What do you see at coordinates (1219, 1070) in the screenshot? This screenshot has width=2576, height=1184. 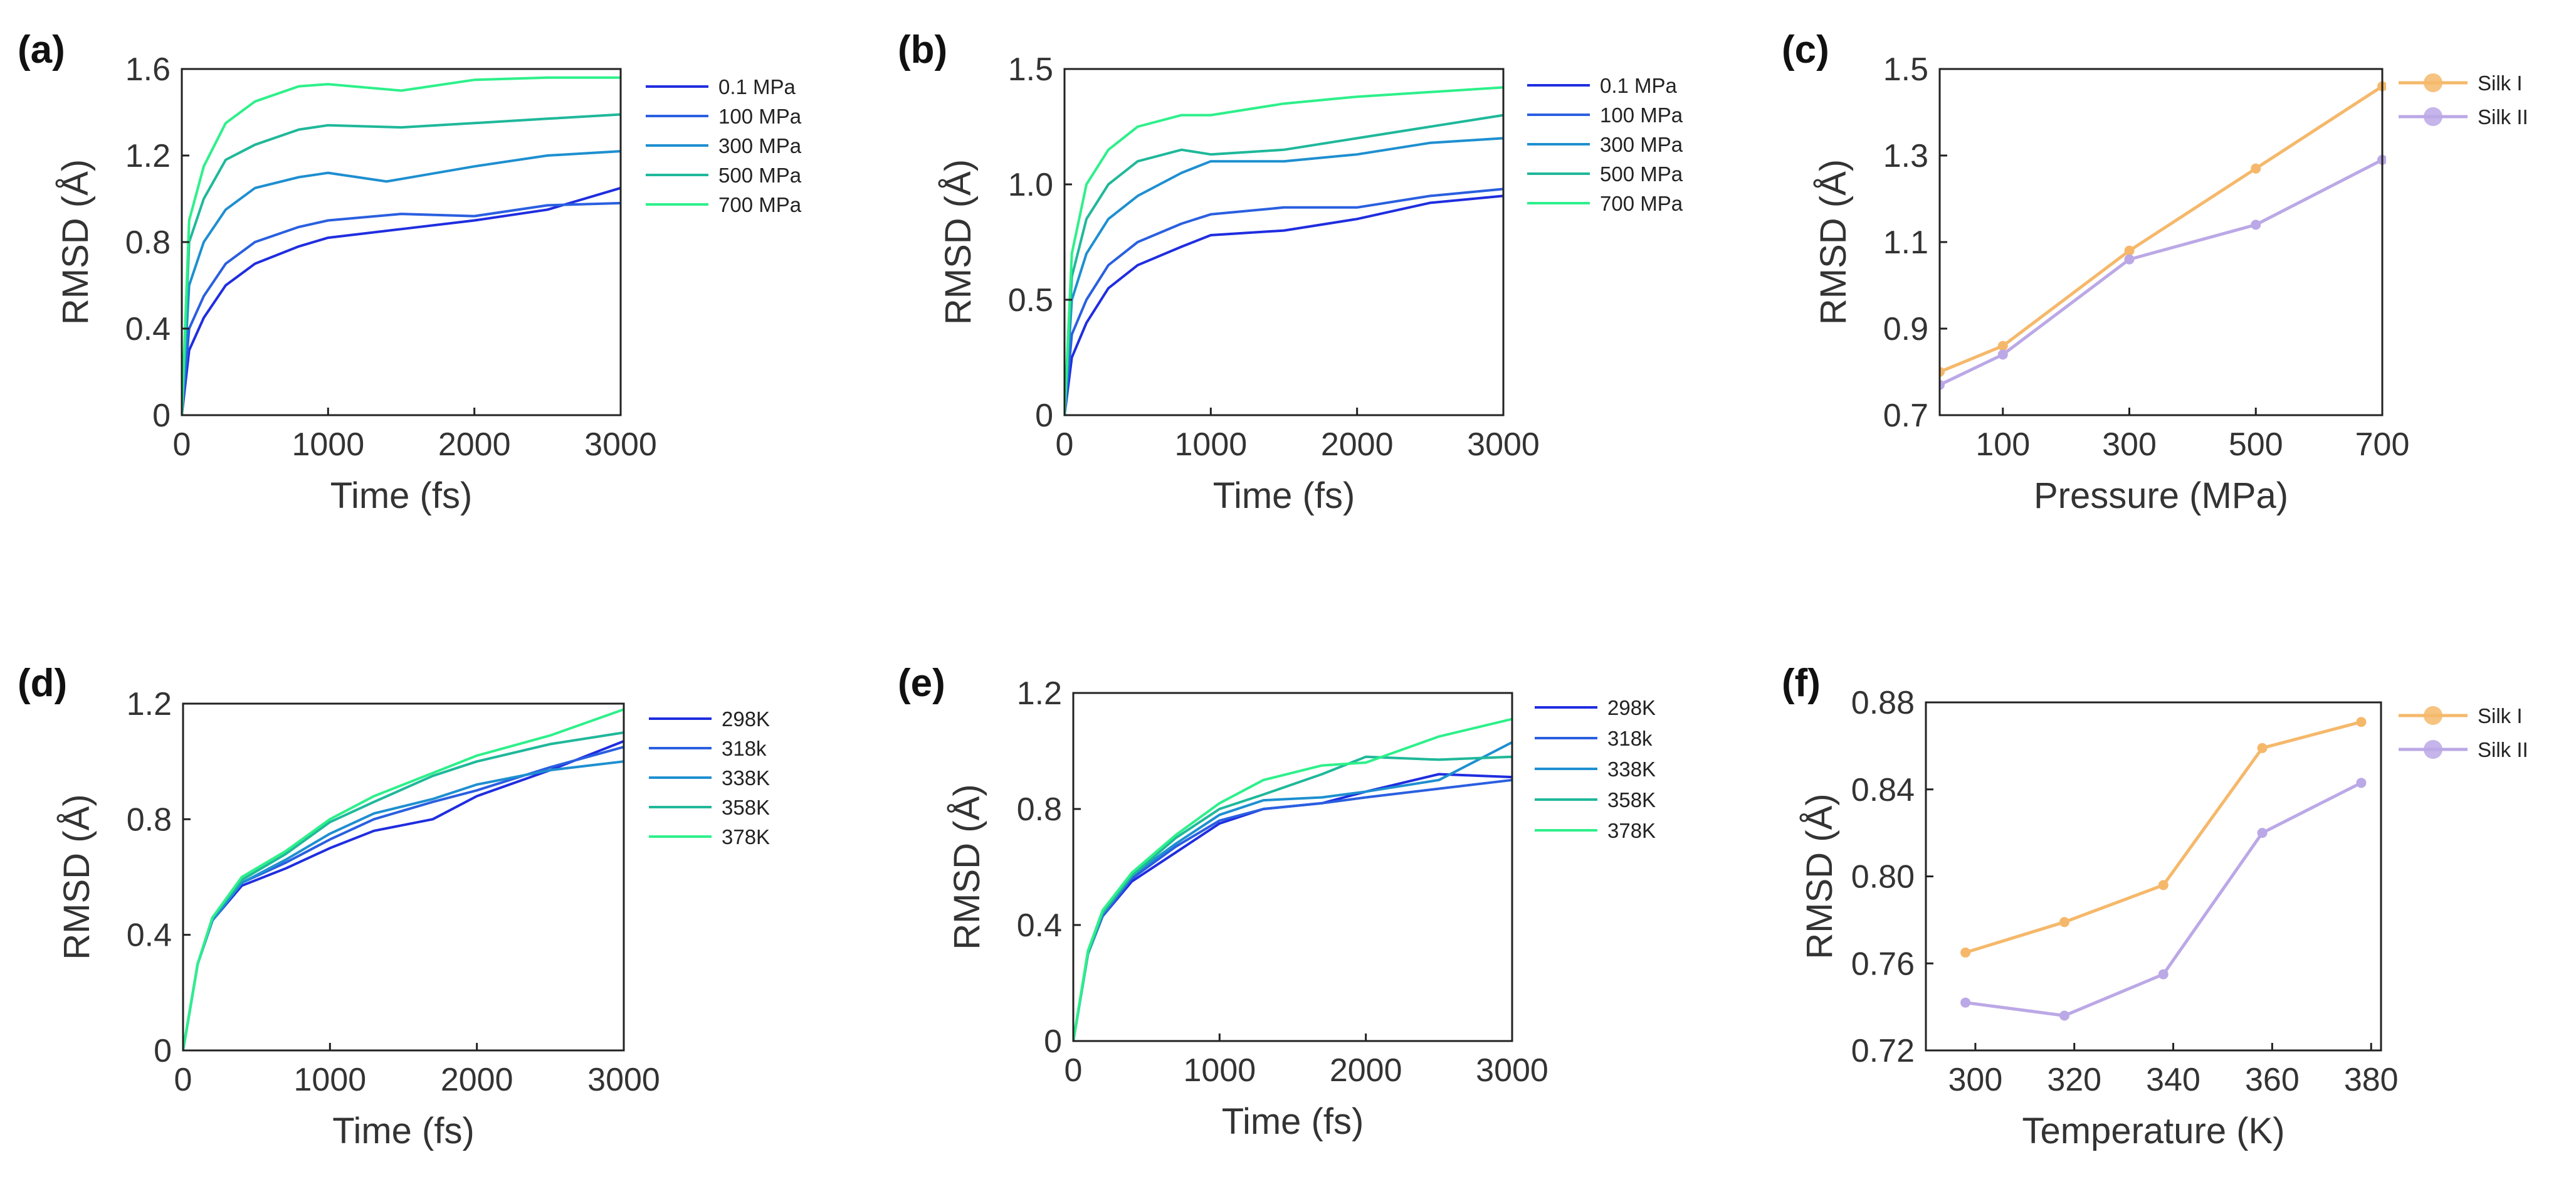 I see `x-tick-label: 1000` at bounding box center [1219, 1070].